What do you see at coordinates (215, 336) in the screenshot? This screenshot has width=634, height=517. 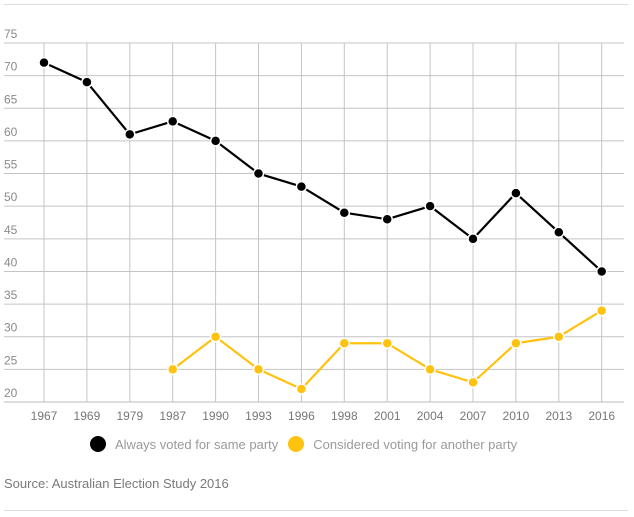 I see `data-point: 1990: 30` at bounding box center [215, 336].